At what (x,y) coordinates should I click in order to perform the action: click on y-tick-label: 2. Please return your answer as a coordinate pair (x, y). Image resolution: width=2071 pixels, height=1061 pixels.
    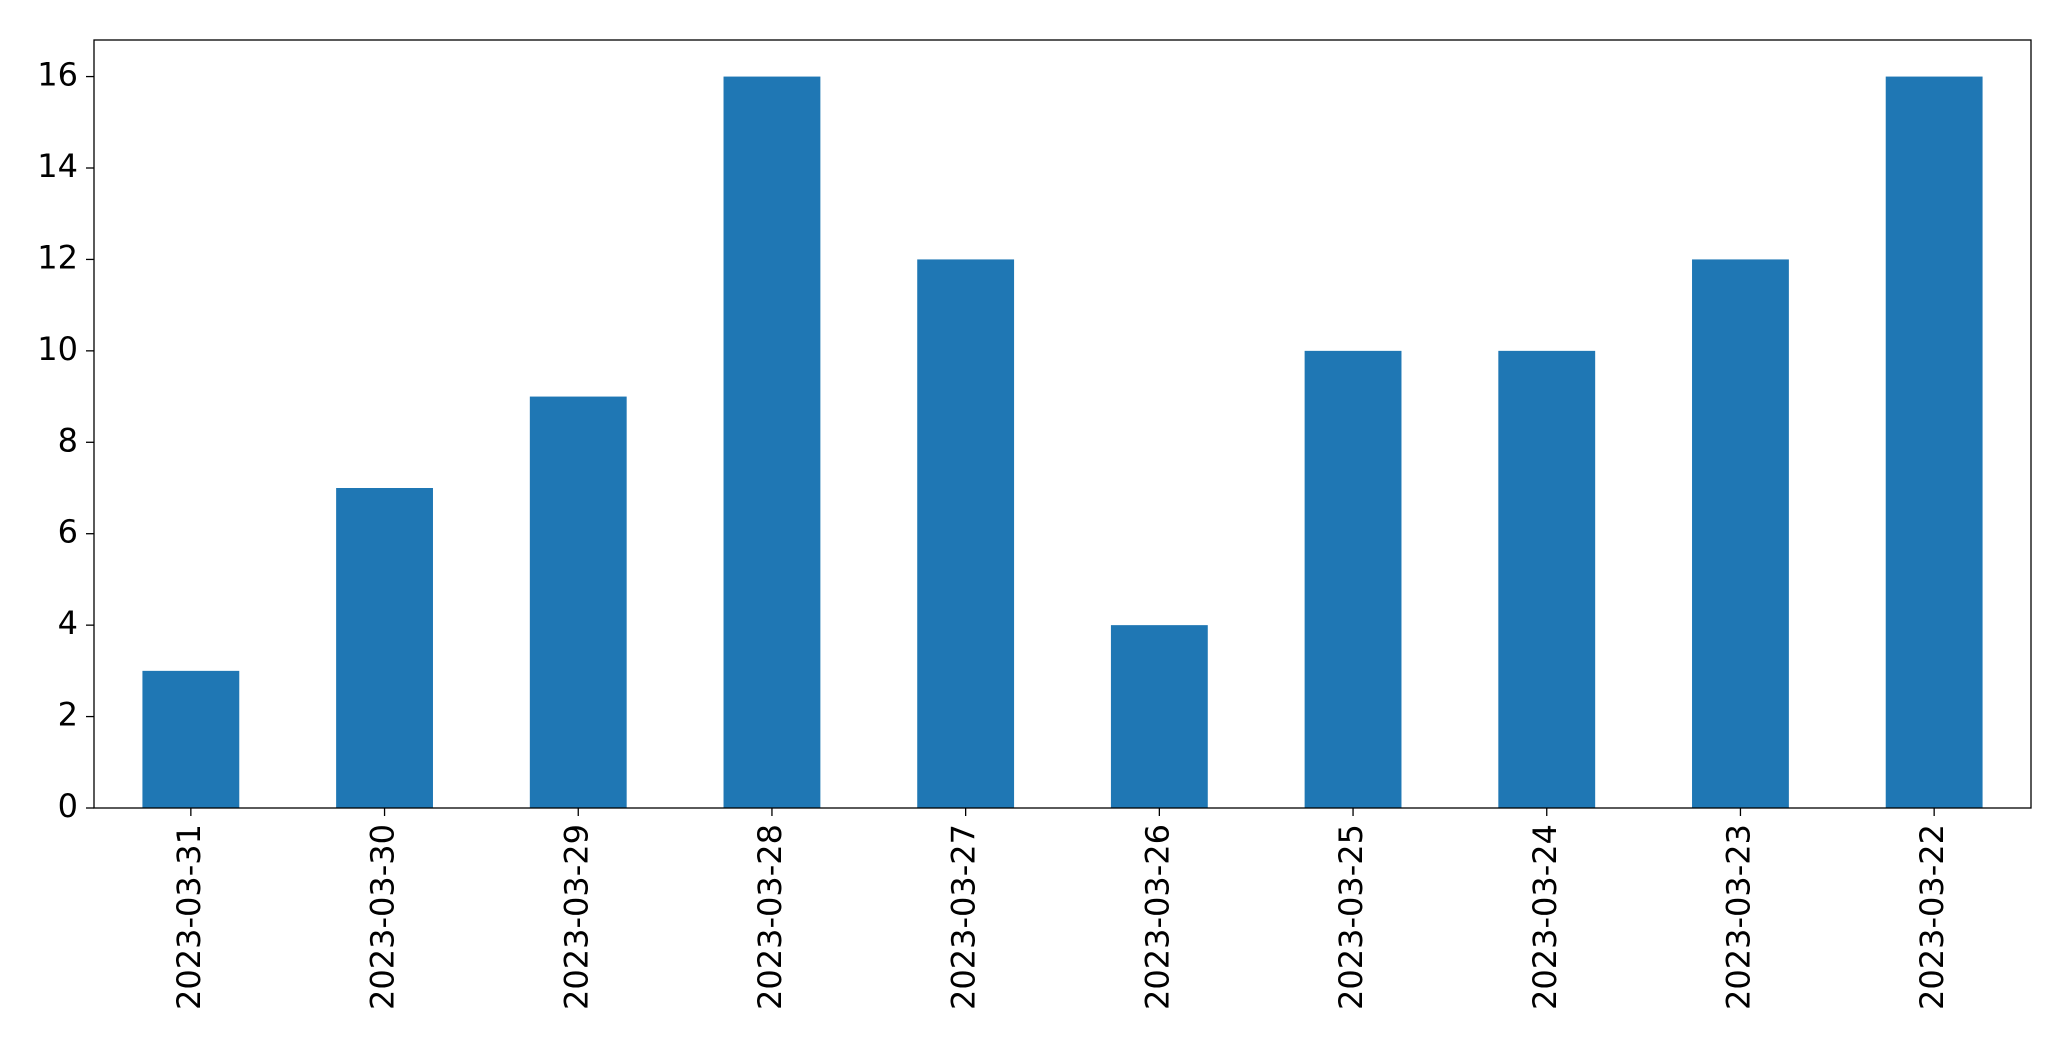
    Looking at the image, I should click on (68, 715).